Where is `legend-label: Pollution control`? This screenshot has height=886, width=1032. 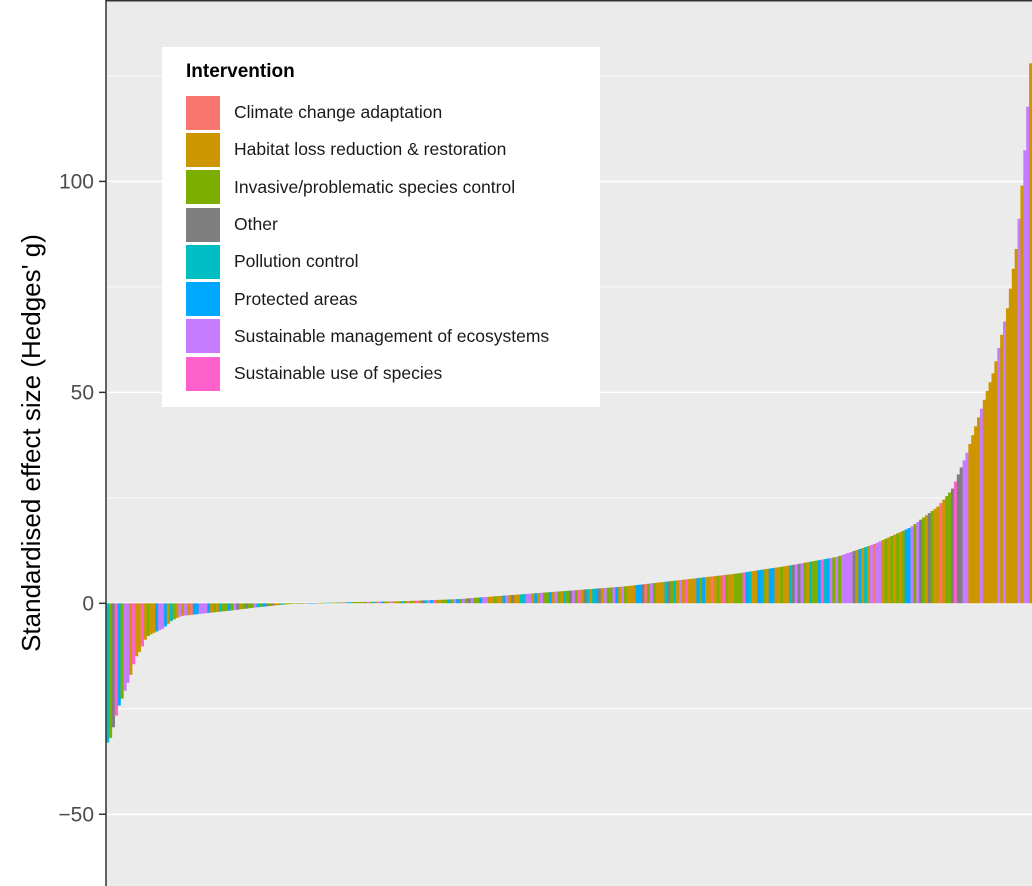
legend-label: Pollution control is located at coordinates (296, 261).